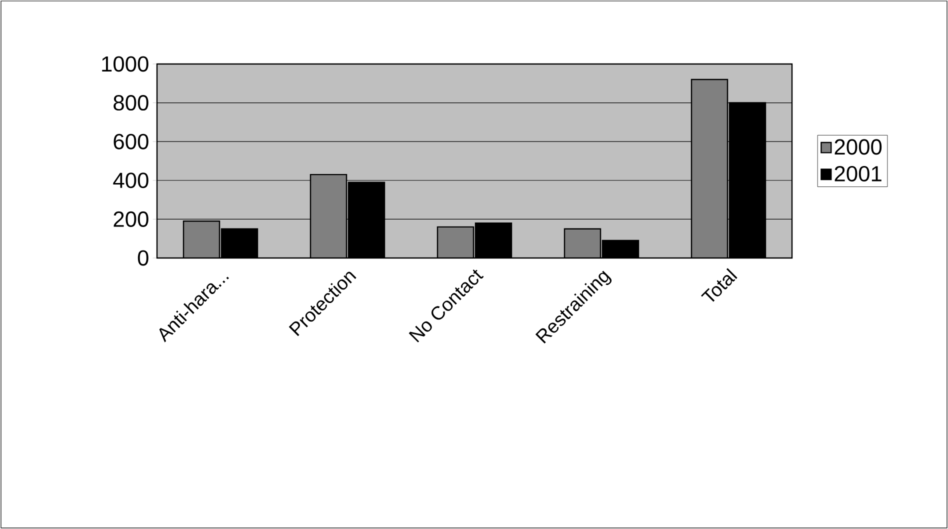  What do you see at coordinates (130, 180) in the screenshot?
I see `y-tick-label: 400` at bounding box center [130, 180].